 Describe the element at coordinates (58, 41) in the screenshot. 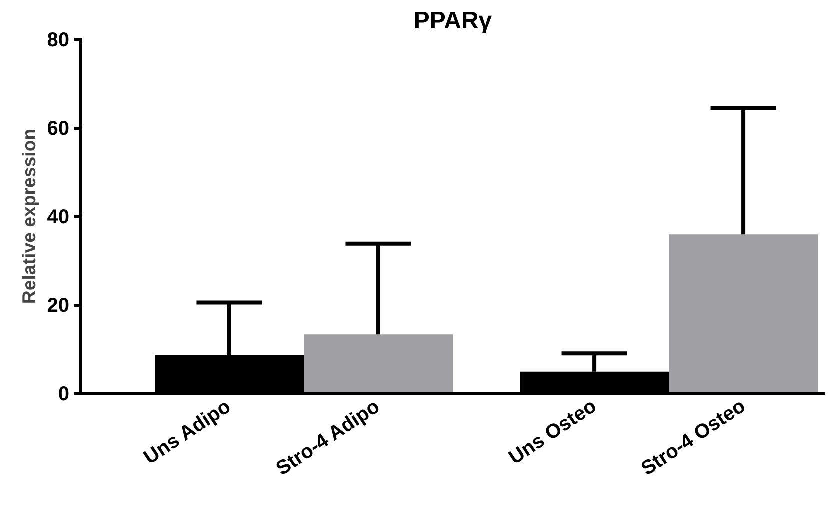

I see `y-tick-label: 80` at that location.